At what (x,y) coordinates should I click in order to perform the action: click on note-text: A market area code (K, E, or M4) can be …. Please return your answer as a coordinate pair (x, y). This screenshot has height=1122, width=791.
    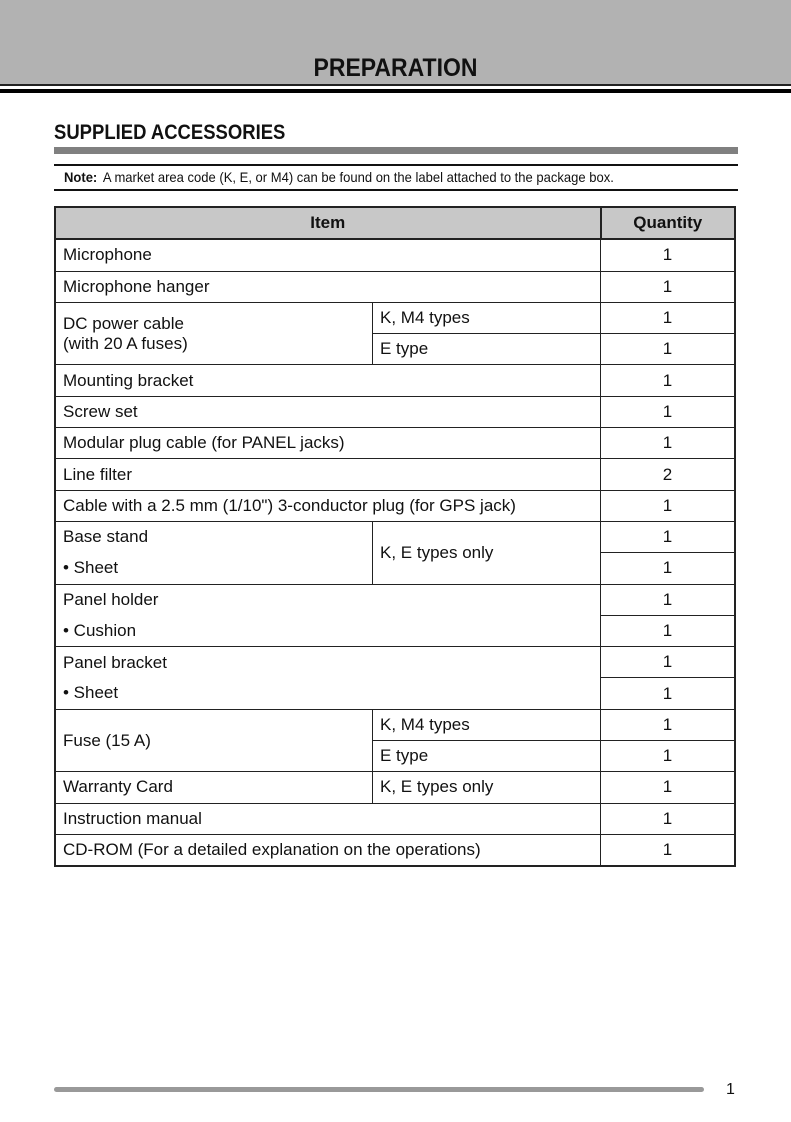
    Looking at the image, I should click on (358, 177).